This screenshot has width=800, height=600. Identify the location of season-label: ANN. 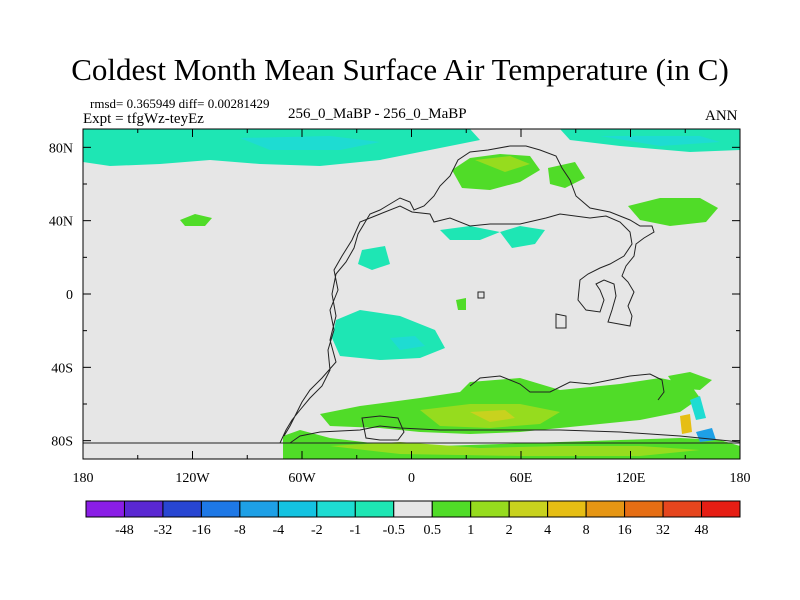
(721, 116).